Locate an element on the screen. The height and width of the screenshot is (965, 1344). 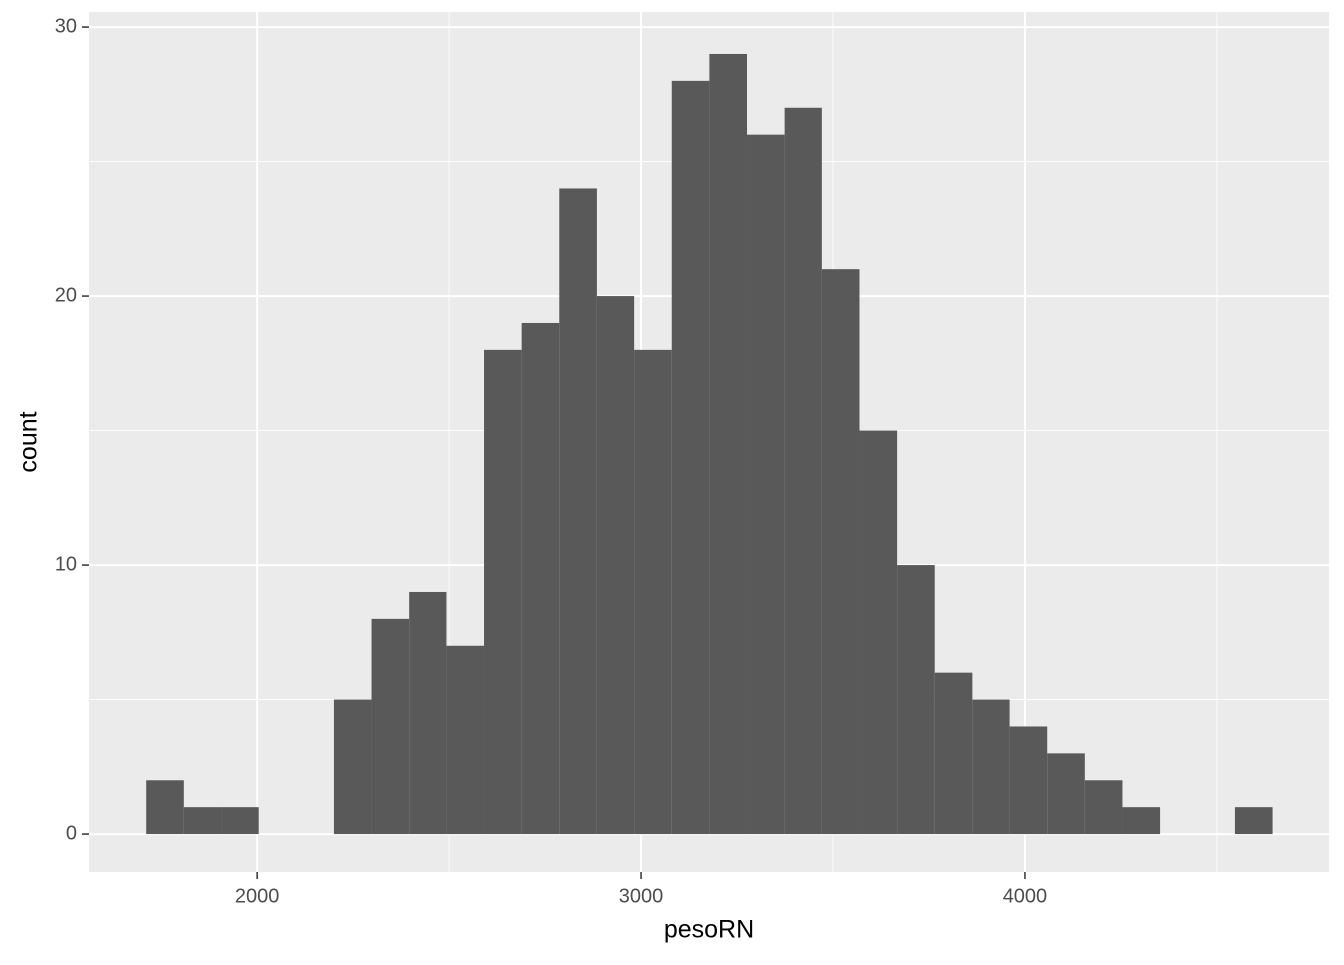
x-tick-label: 2000 is located at coordinates (257, 896).